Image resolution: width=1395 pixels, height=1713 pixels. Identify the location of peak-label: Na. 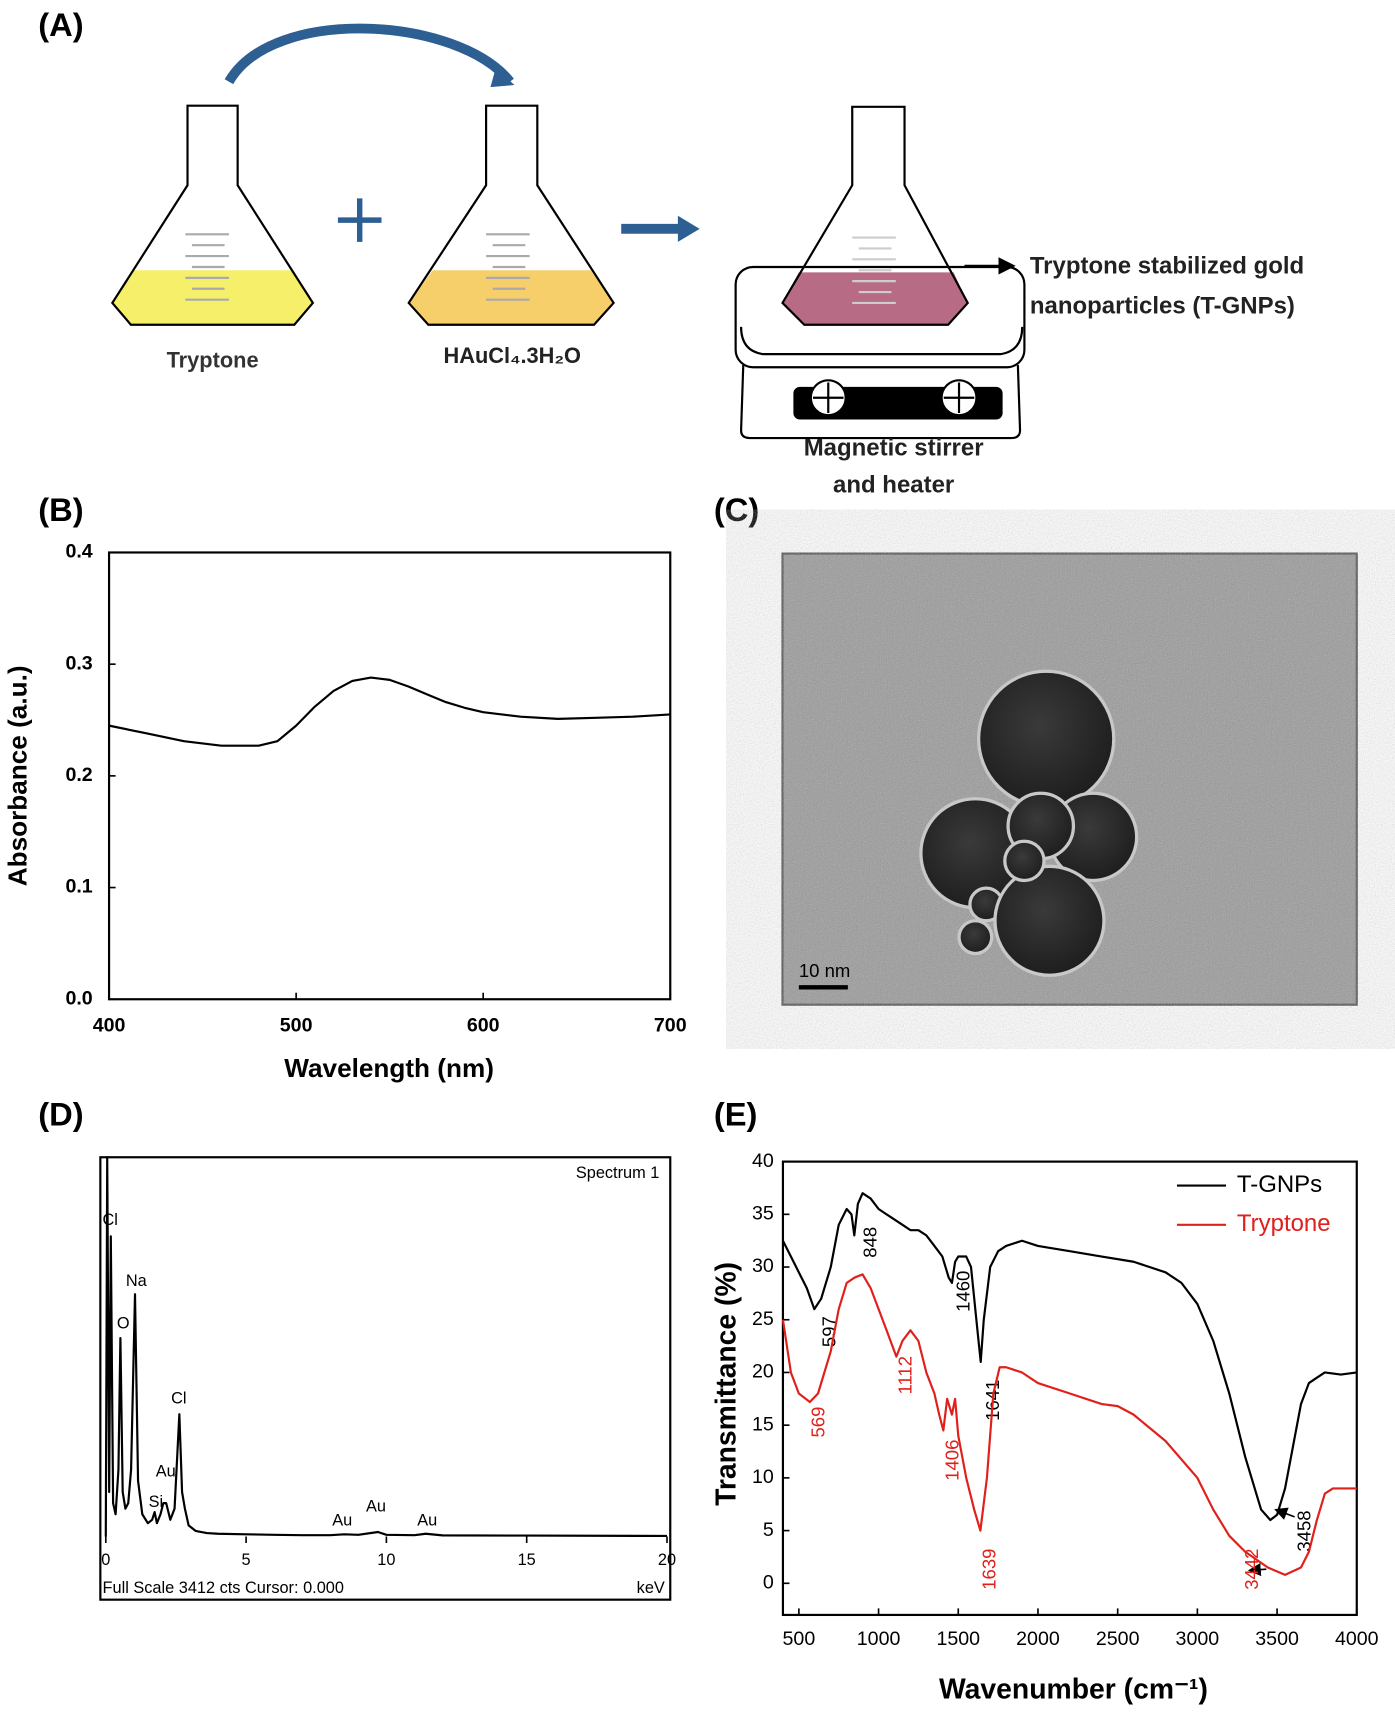
(137, 1281).